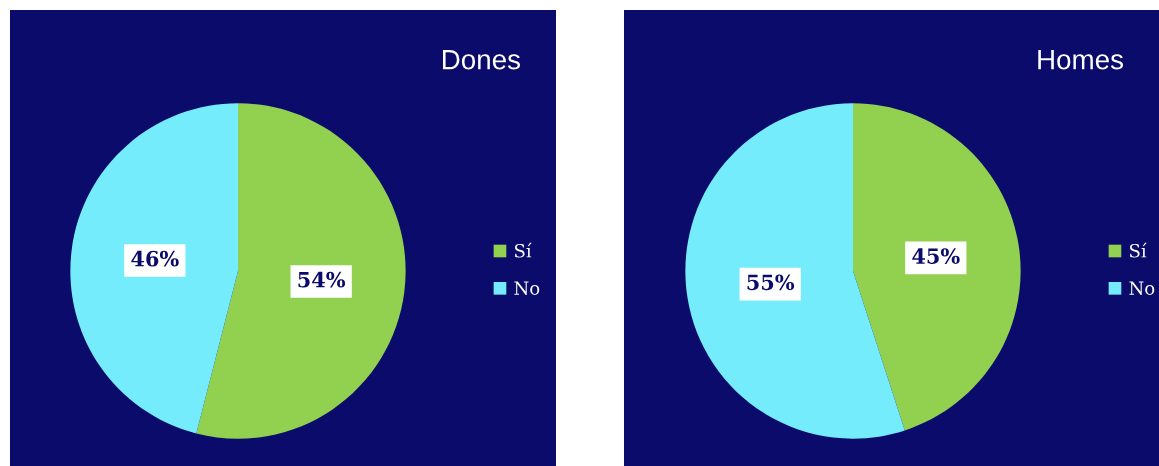 This screenshot has width=1159, height=466. What do you see at coordinates (771, 282) in the screenshot?
I see `data-label: 55%` at bounding box center [771, 282].